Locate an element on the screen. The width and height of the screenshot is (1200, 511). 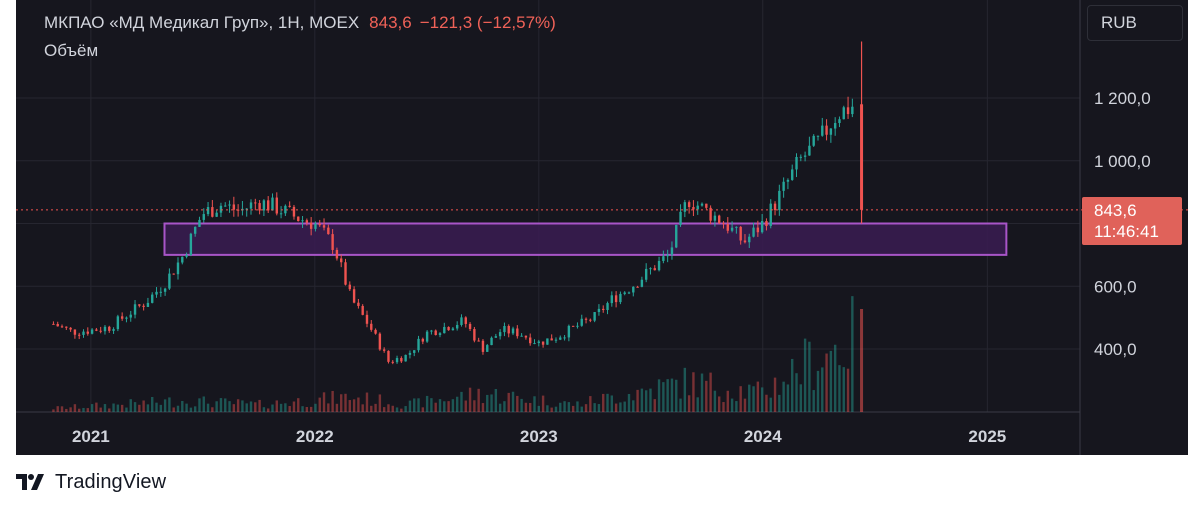
footer: TradingView is located at coordinates (91, 482).